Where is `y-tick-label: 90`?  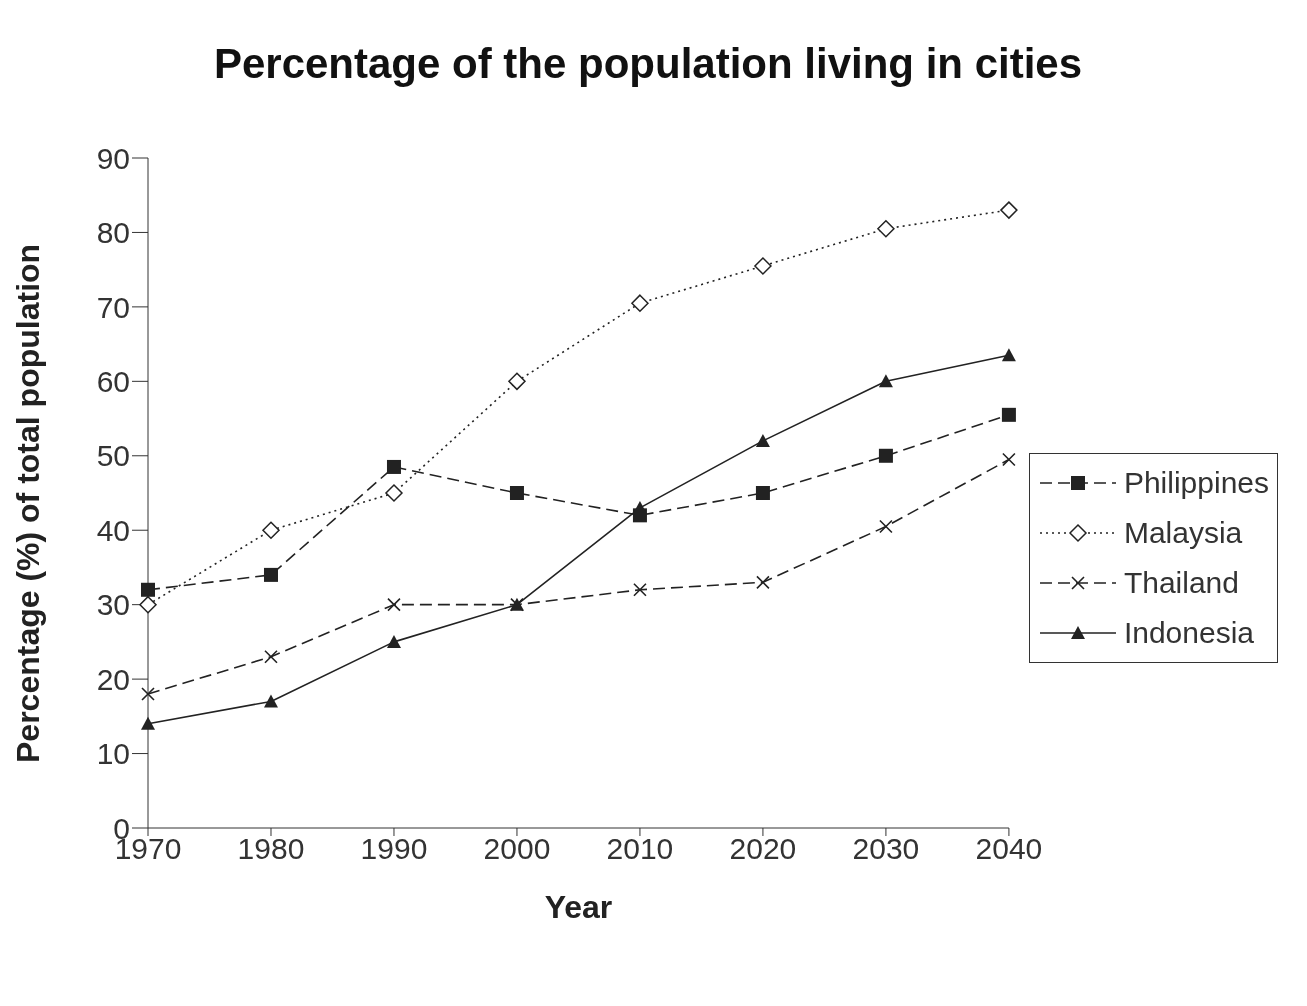
y-tick-label: 90 is located at coordinates (113, 158).